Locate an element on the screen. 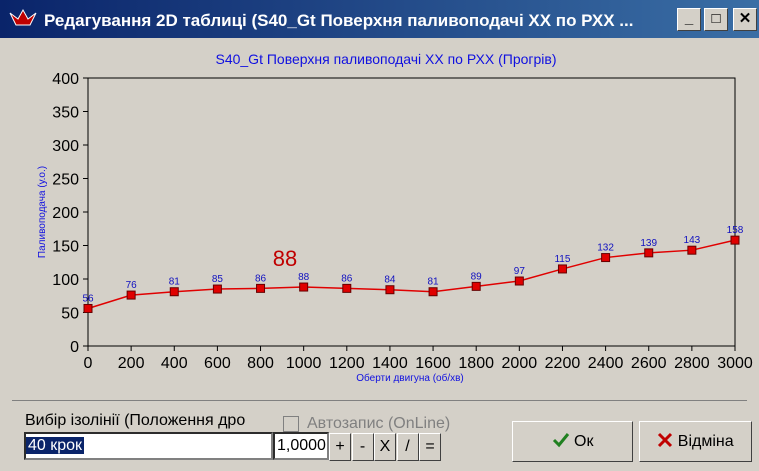 This screenshot has width=759, height=471. cancel-button: Відміна is located at coordinates (695, 441).